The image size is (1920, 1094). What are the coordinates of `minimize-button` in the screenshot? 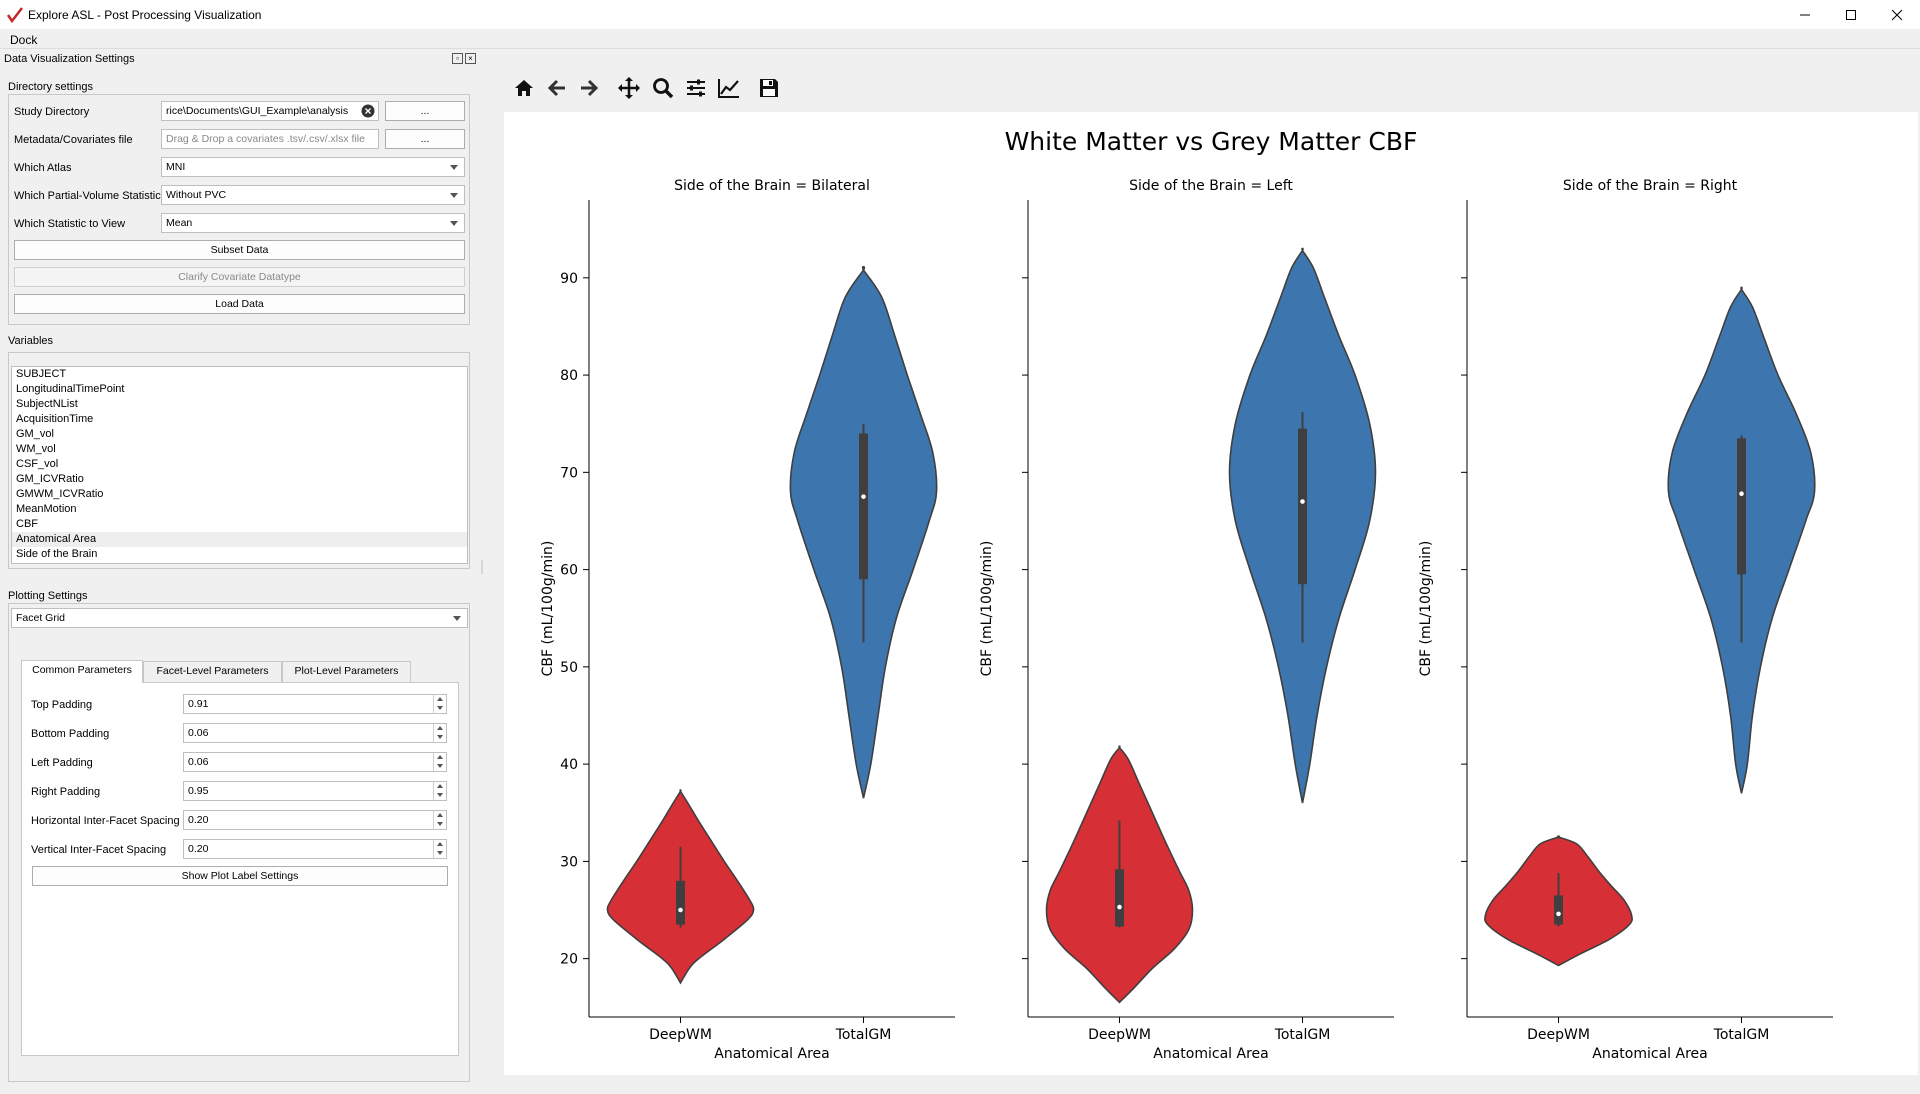 It's located at (1805, 14).